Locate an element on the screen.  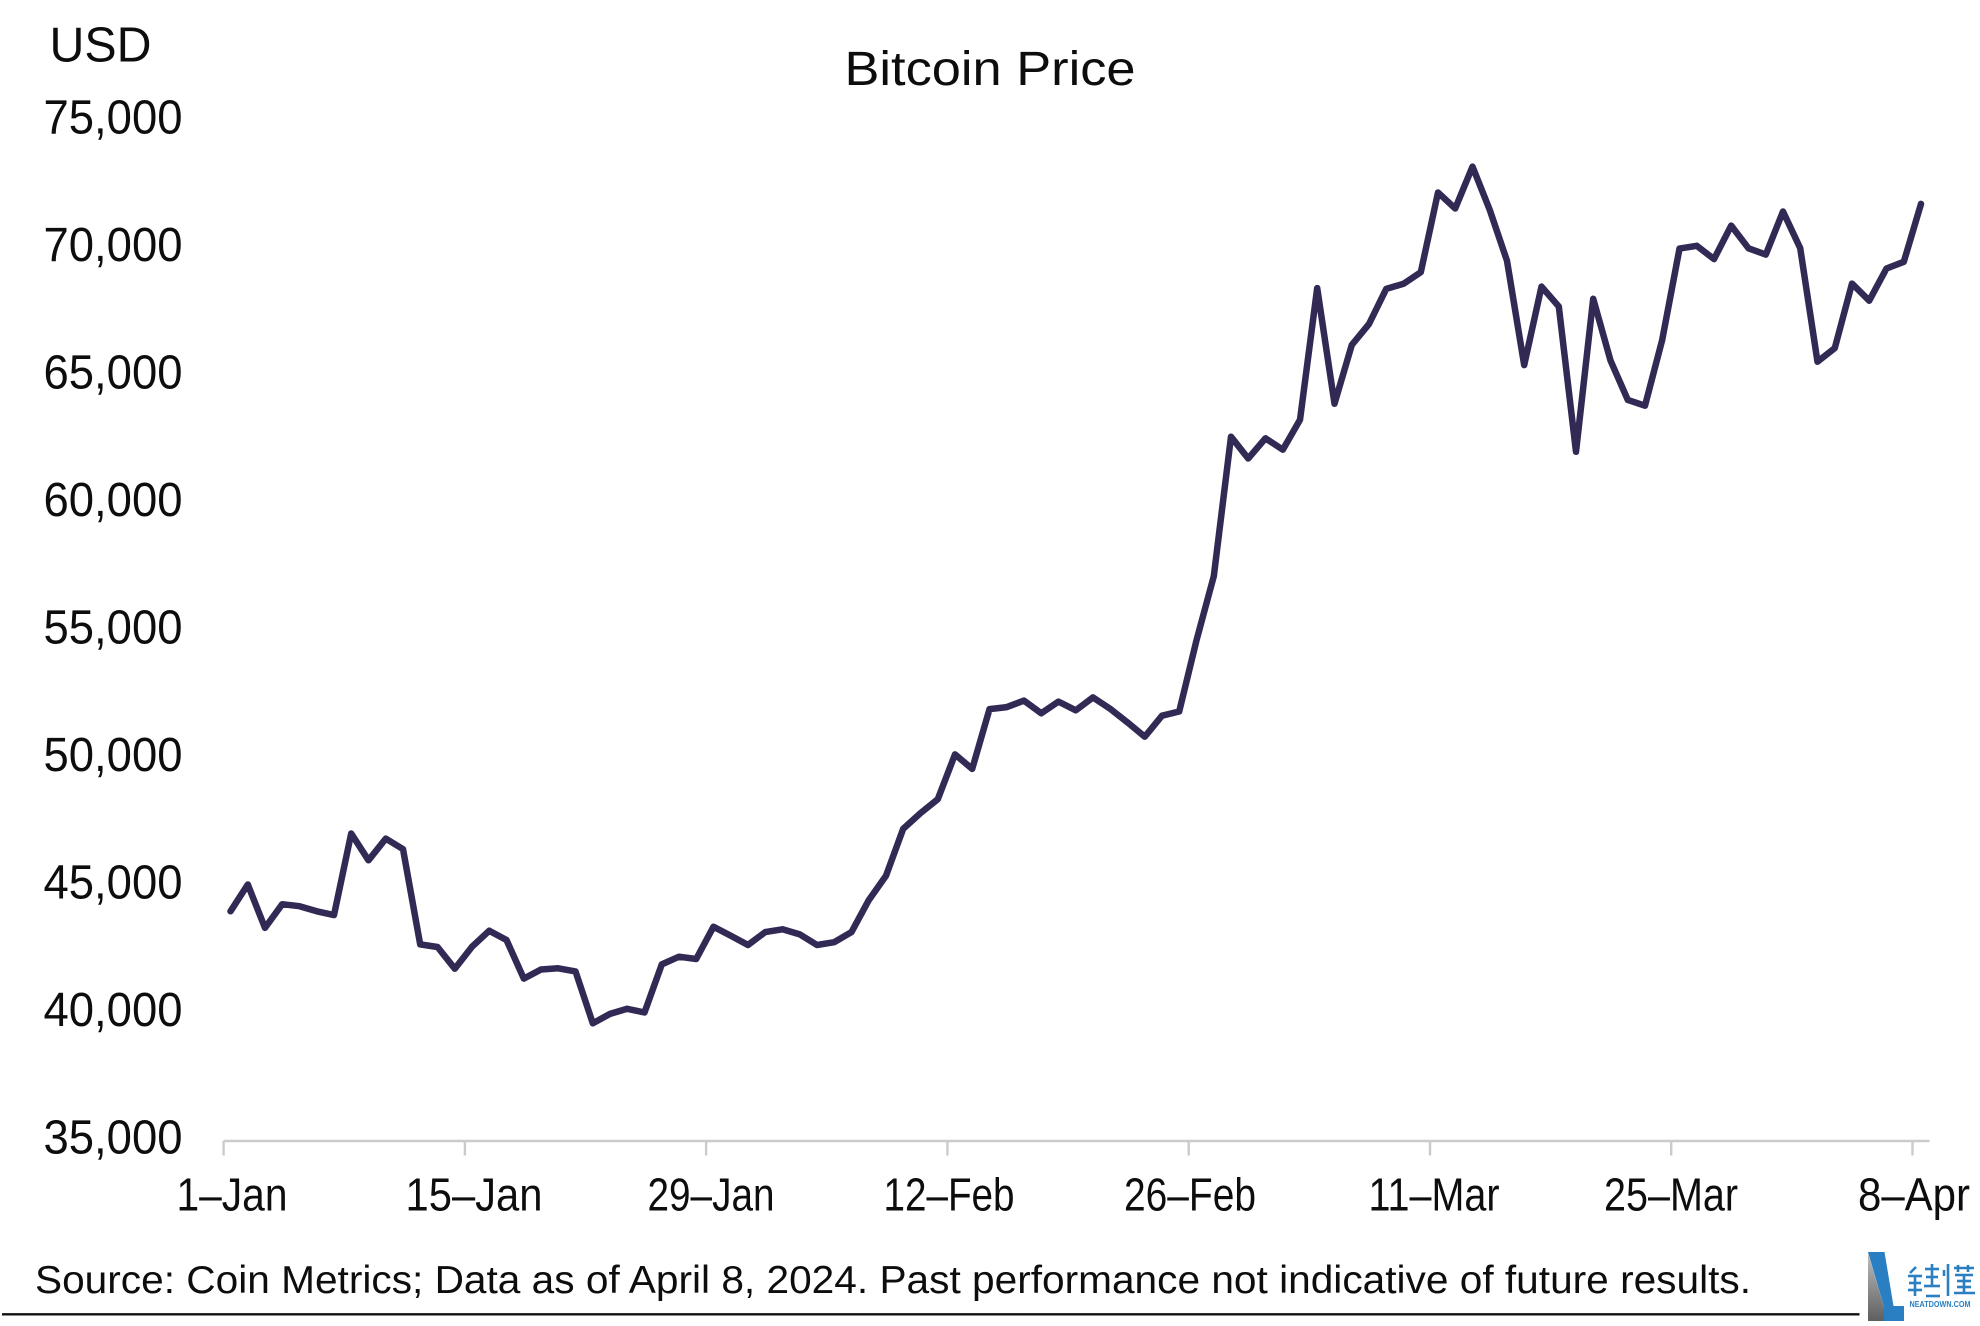
svg-text: 55,000 is located at coordinates (113, 628).